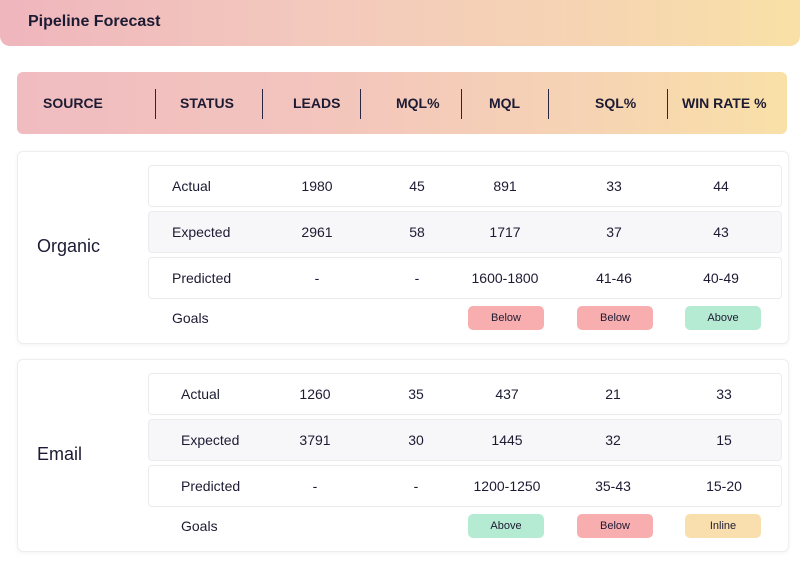 The height and width of the screenshot is (572, 800). What do you see at coordinates (724, 440) in the screenshot?
I see `win-rate-cell: 15` at bounding box center [724, 440].